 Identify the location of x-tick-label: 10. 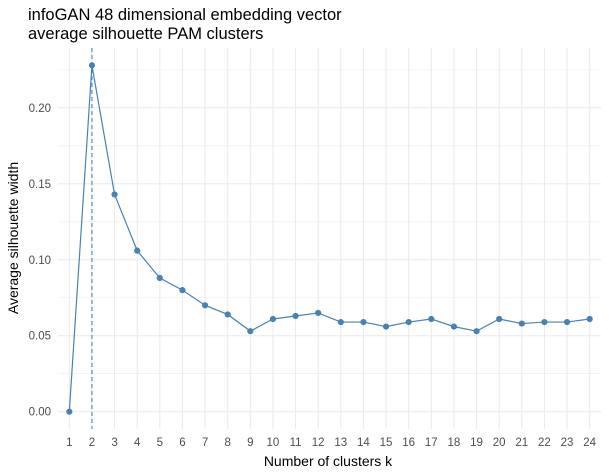
(273, 443).